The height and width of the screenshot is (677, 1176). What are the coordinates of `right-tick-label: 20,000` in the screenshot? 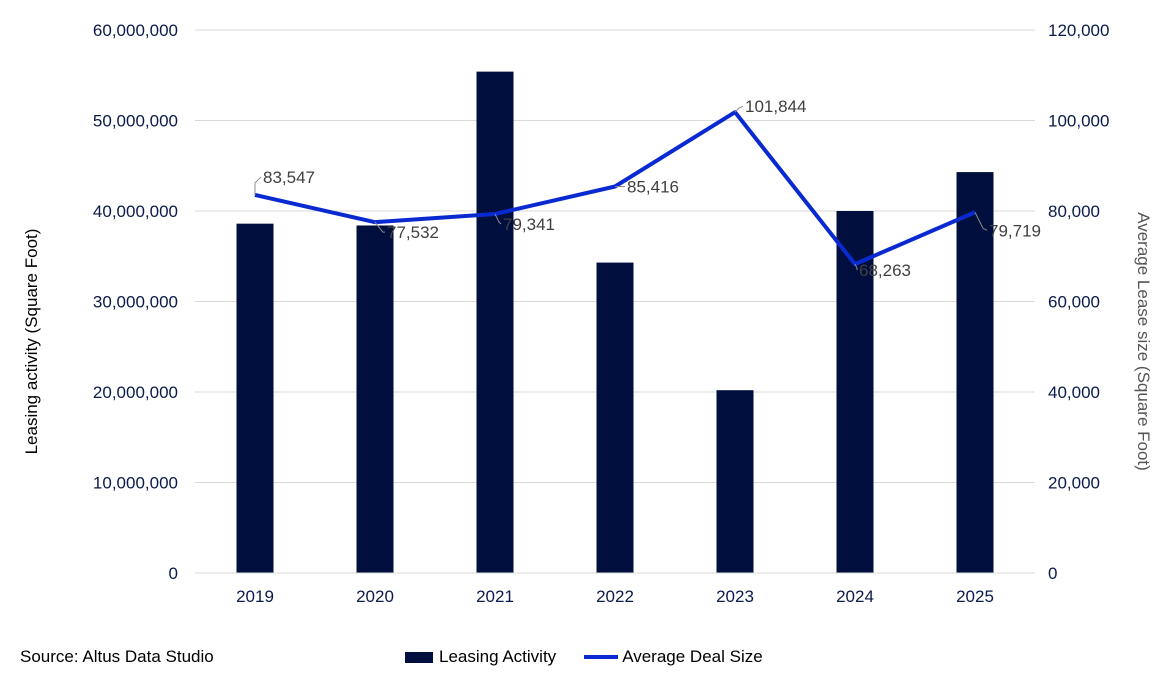 It's located at (1074, 483).